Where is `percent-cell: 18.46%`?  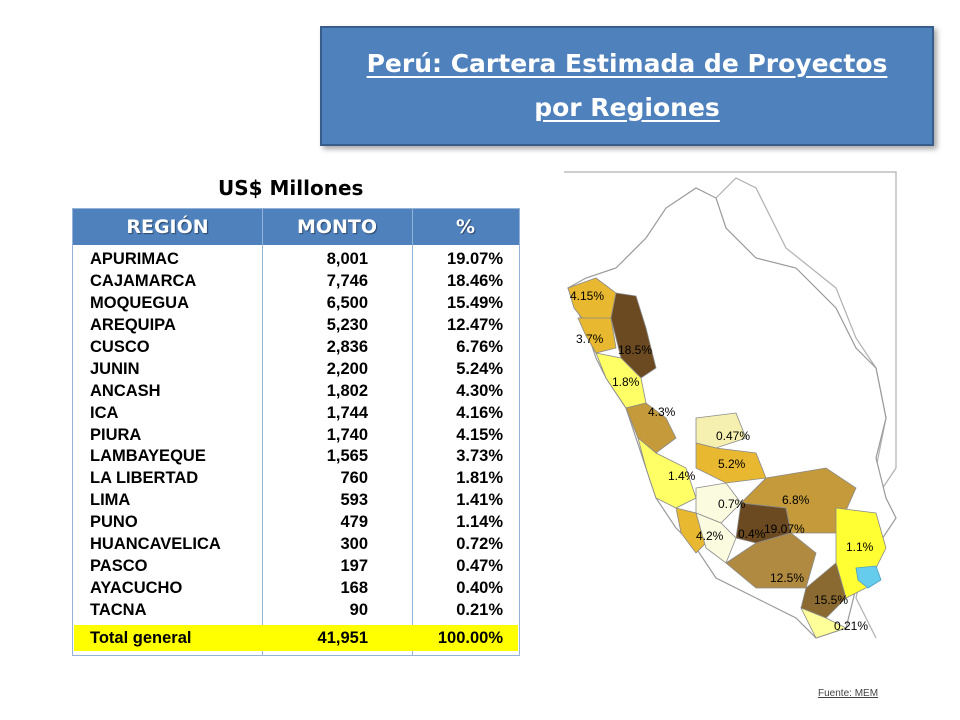 percent-cell: 18.46% is located at coordinates (475, 281).